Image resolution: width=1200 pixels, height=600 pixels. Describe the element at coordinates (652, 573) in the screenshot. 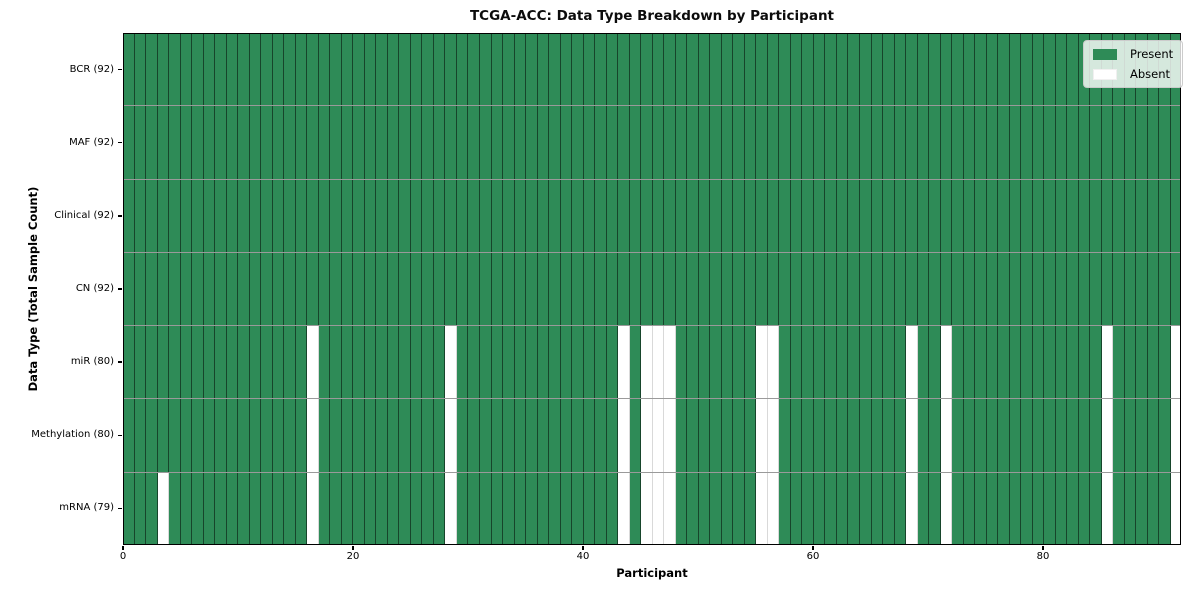

I see `x-axis-label: Participant` at that location.